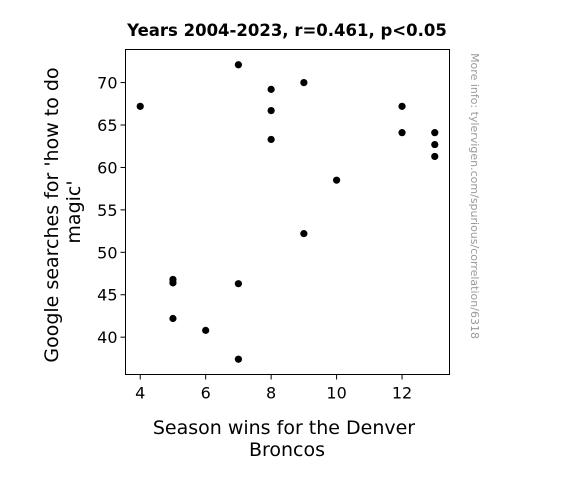 This screenshot has width=575, height=500. I want to click on chart-title: Years 2004-2023, r=0.461, p<0.05, so click(286, 30).